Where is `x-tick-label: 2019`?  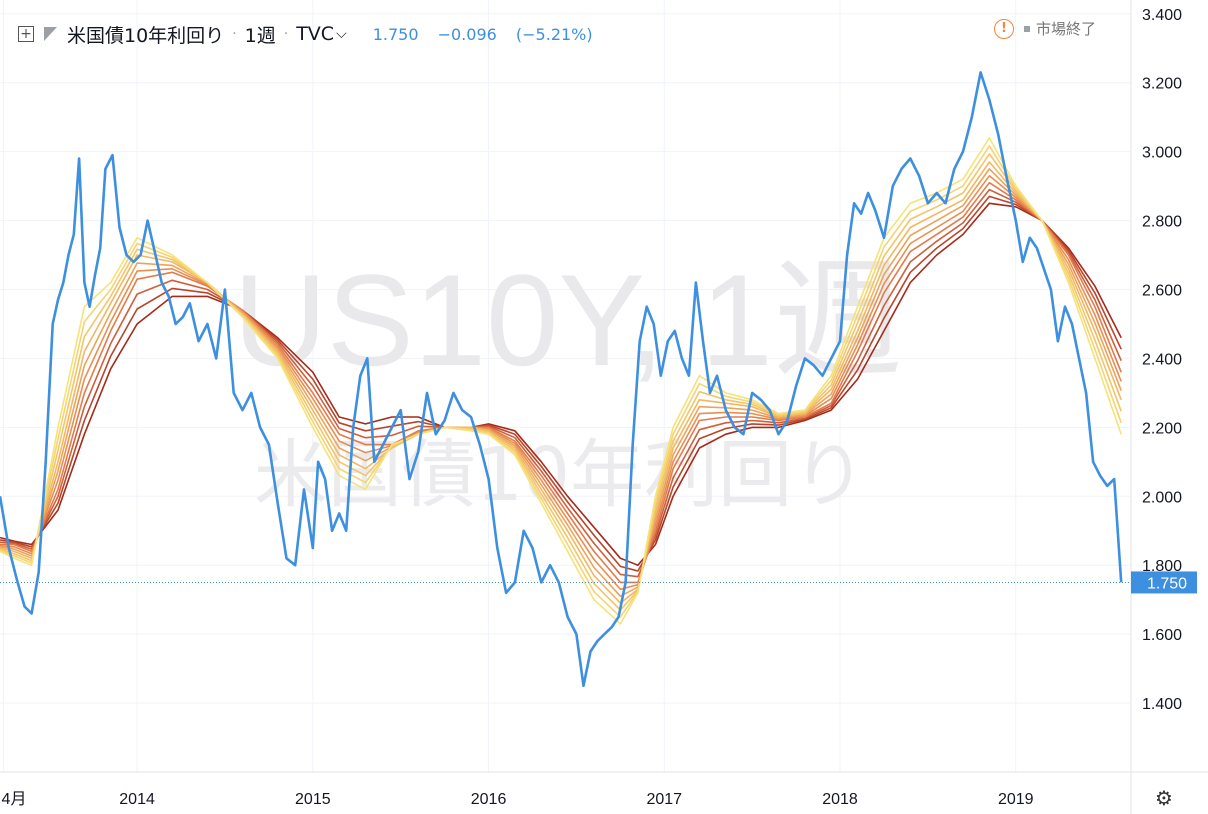 x-tick-label: 2019 is located at coordinates (1016, 799).